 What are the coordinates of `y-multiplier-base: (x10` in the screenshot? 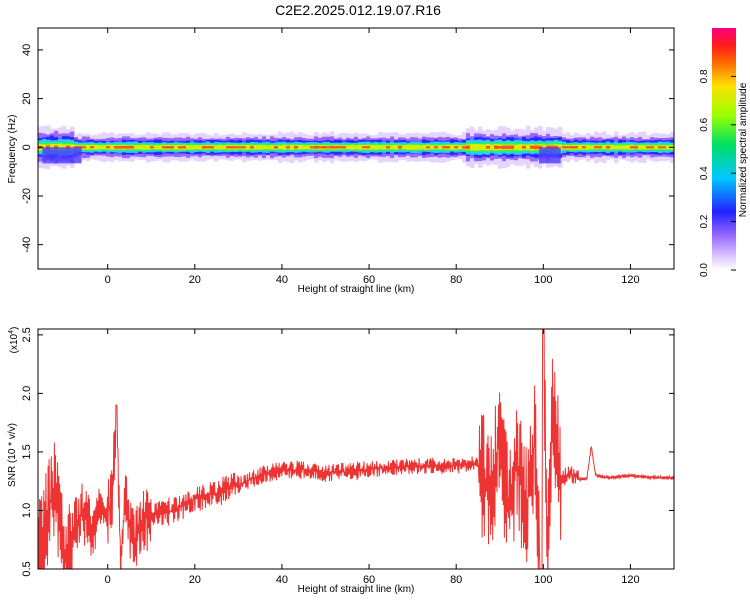 It's located at (14, 343).